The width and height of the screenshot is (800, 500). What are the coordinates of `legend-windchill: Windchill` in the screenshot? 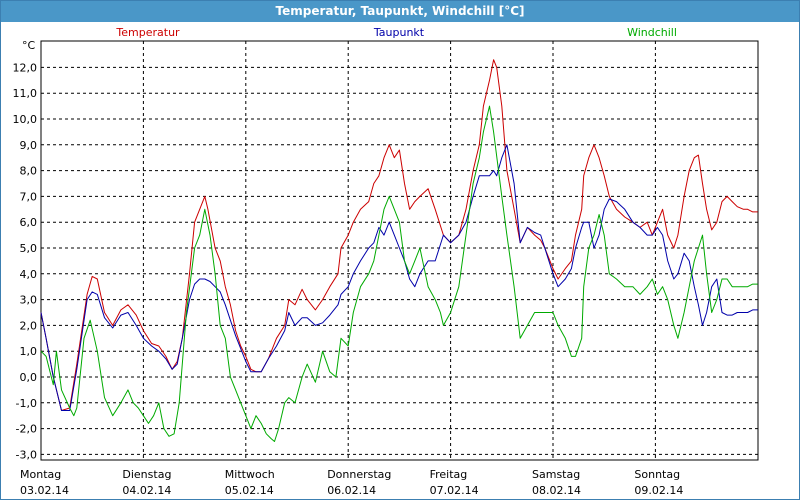 It's located at (652, 32).